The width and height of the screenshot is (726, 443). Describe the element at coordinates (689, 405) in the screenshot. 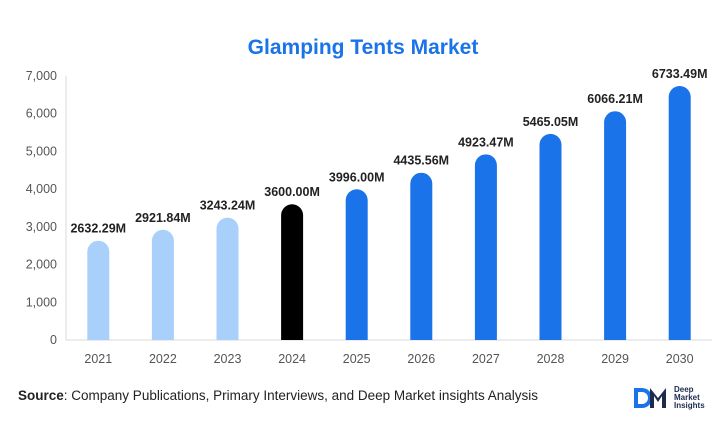

I see `logo-line-3: Insights` at that location.